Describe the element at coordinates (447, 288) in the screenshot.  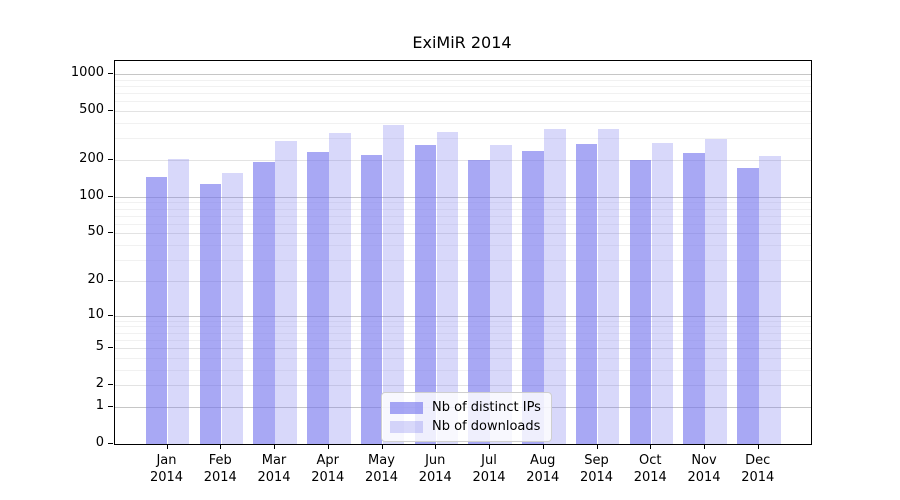
I see `bar-downloads-jun` at that location.